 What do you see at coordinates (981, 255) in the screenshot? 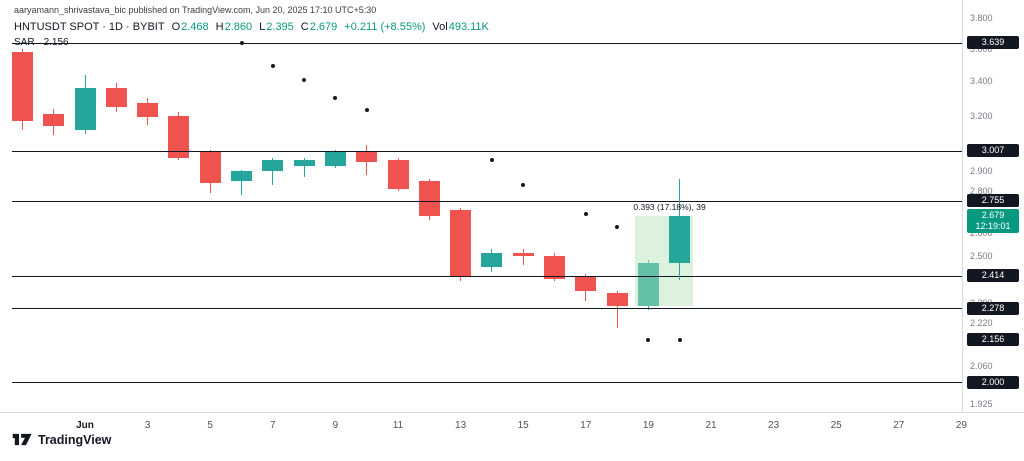
I see `price-axis-label: 2.500` at bounding box center [981, 255].